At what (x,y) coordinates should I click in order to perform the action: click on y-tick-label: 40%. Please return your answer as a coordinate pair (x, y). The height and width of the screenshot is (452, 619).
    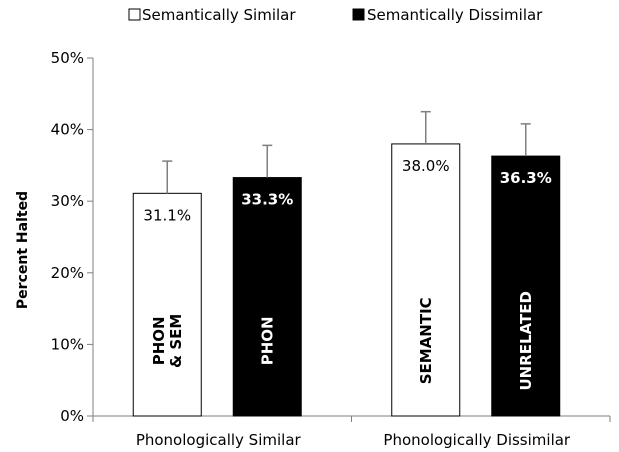
    Looking at the image, I should click on (67, 130).